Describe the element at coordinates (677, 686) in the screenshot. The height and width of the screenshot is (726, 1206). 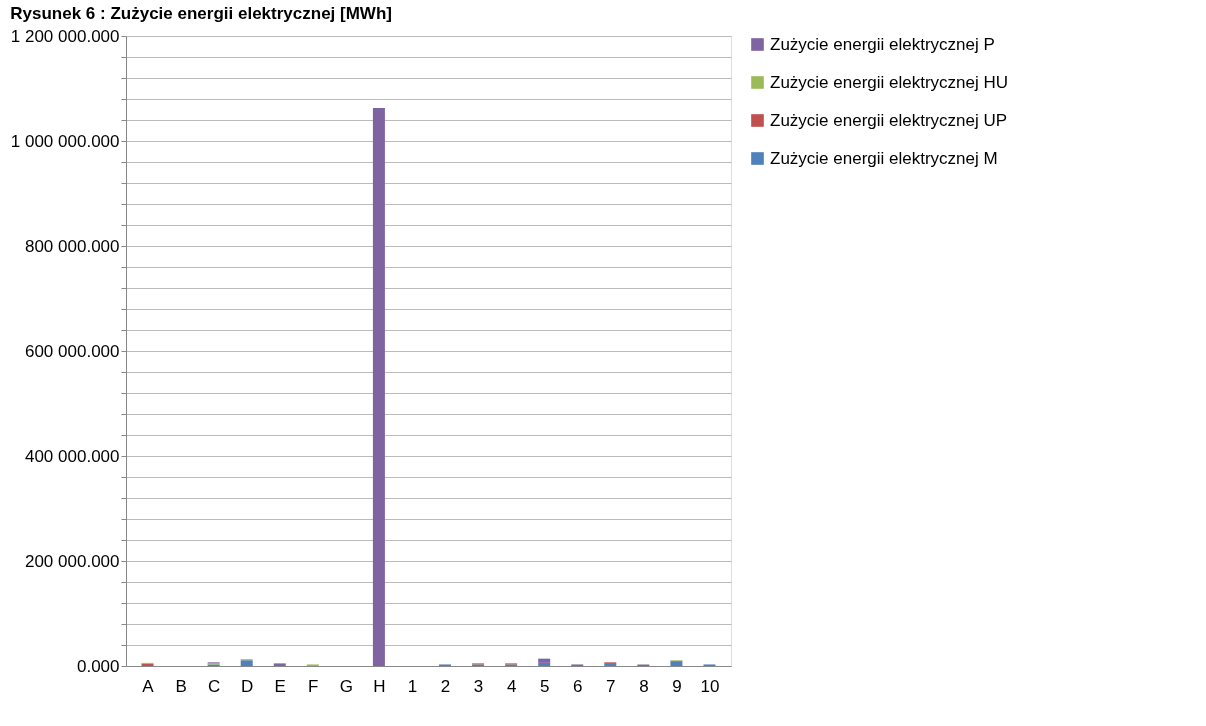
I see `x-tick-label: 9` at that location.